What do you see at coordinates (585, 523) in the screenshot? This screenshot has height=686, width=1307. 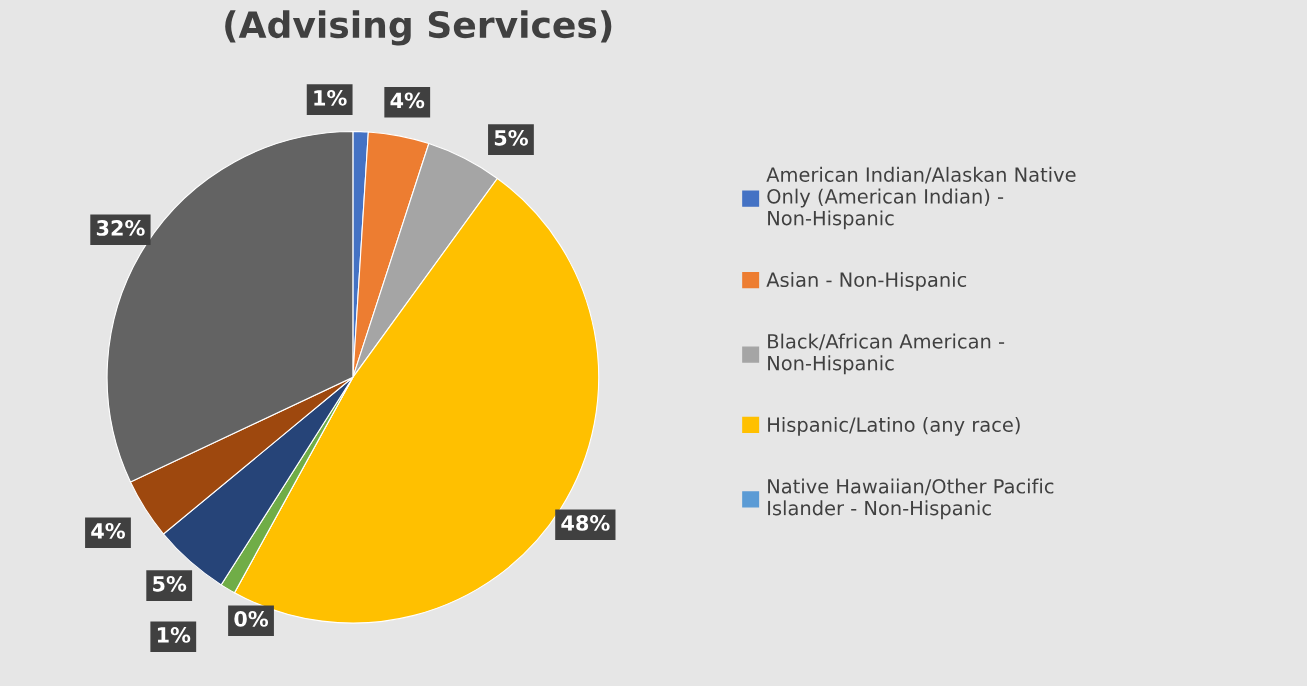 I see `data-label: 48%` at bounding box center [585, 523].